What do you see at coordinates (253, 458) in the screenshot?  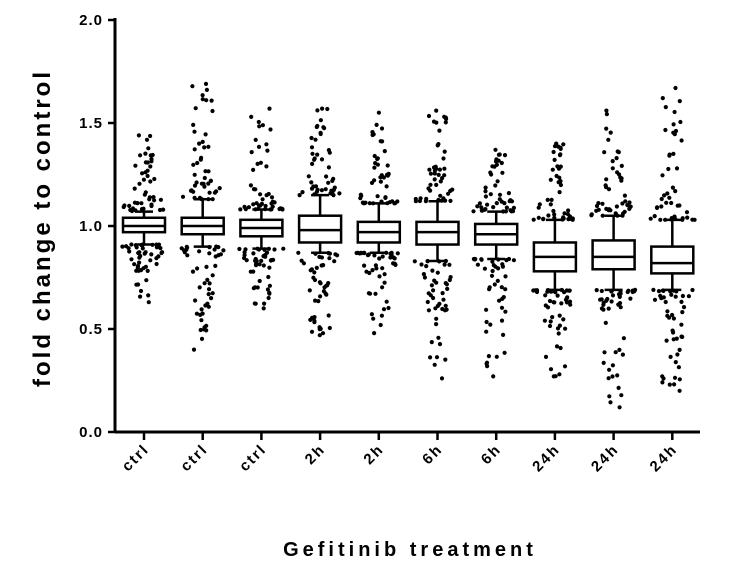 I see `x-tick-label: ctrl` at bounding box center [253, 458].